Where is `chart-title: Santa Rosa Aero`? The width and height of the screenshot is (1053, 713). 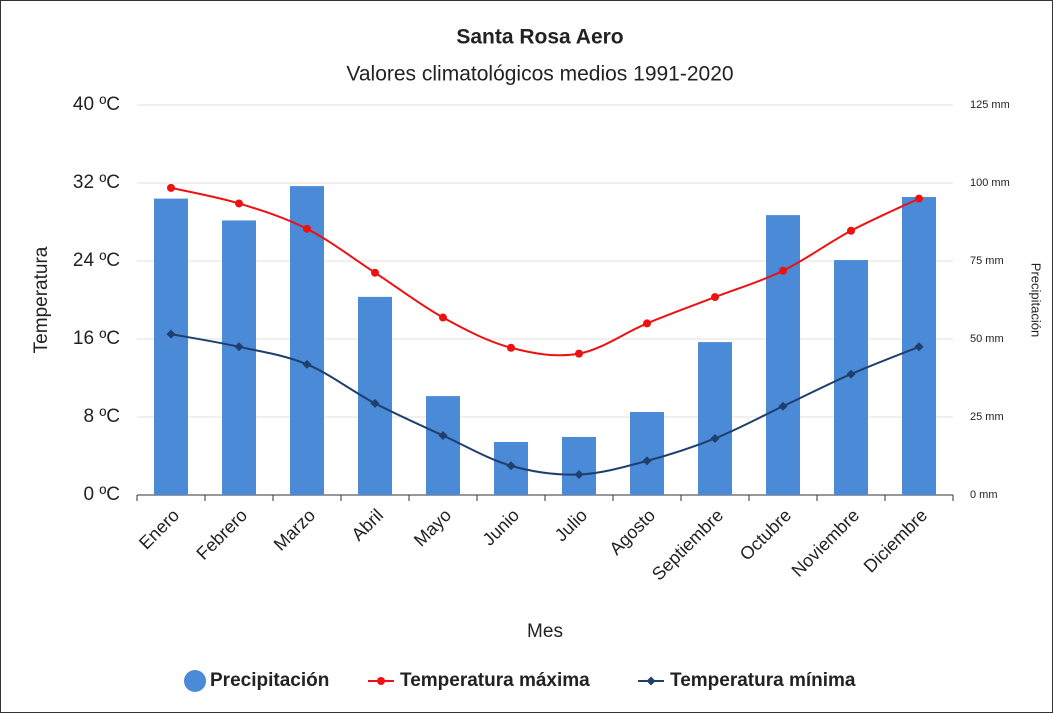 chart-title: Santa Rosa Aero is located at coordinates (539, 37).